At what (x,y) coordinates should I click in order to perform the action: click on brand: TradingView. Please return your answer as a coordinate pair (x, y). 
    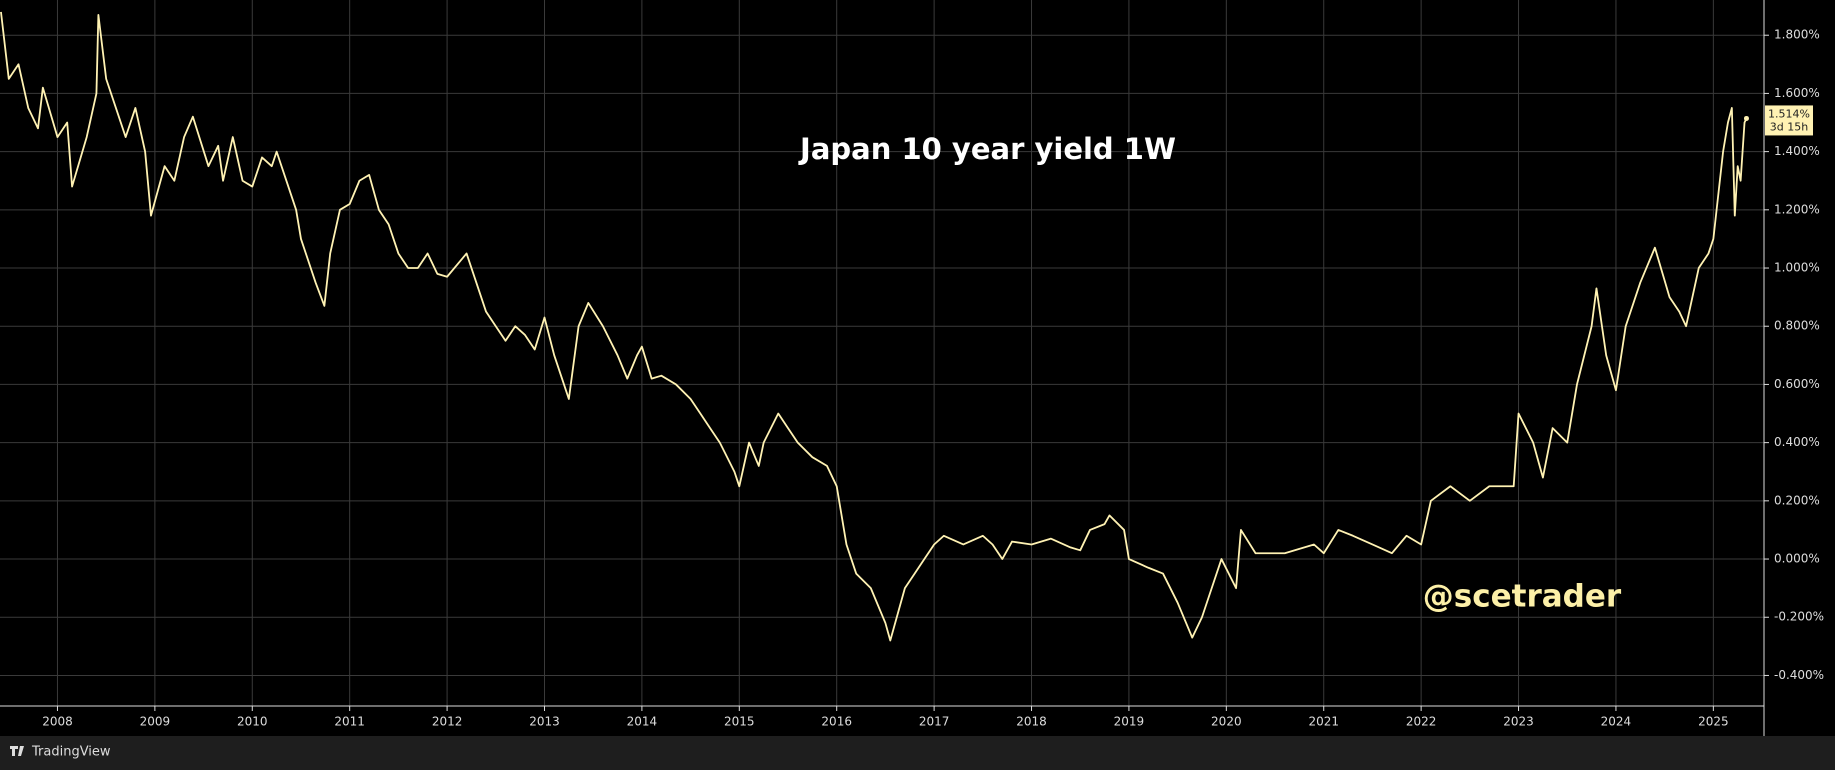
    Looking at the image, I should click on (71, 752).